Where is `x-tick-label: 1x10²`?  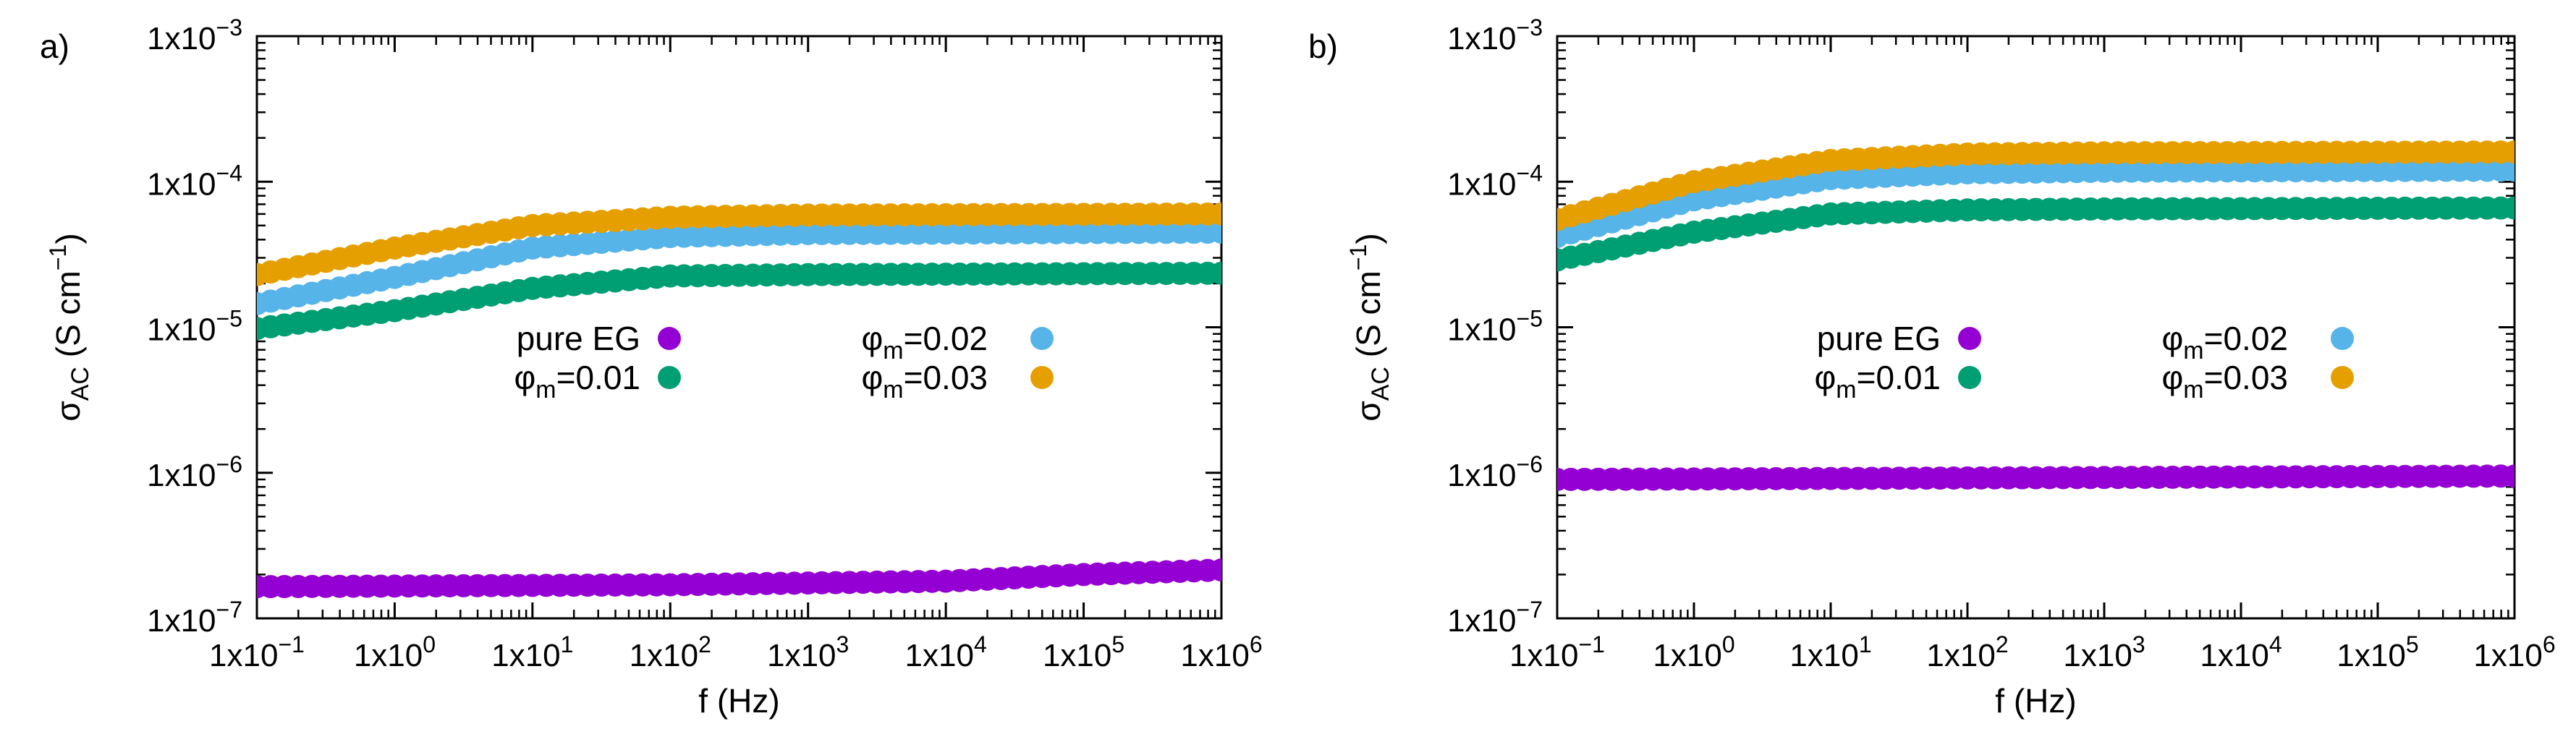 x-tick-label: 1x10² is located at coordinates (670, 652).